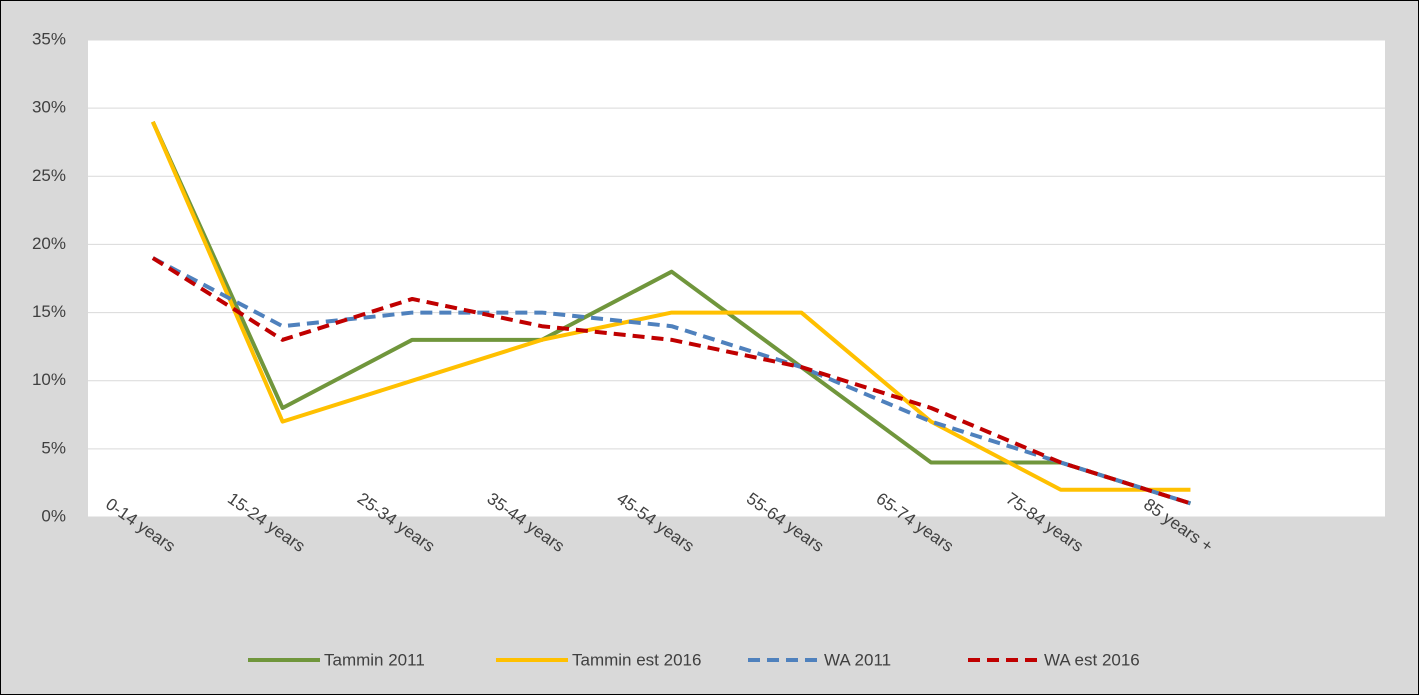  I want to click on y-tick-label: 20%, so click(49, 243).